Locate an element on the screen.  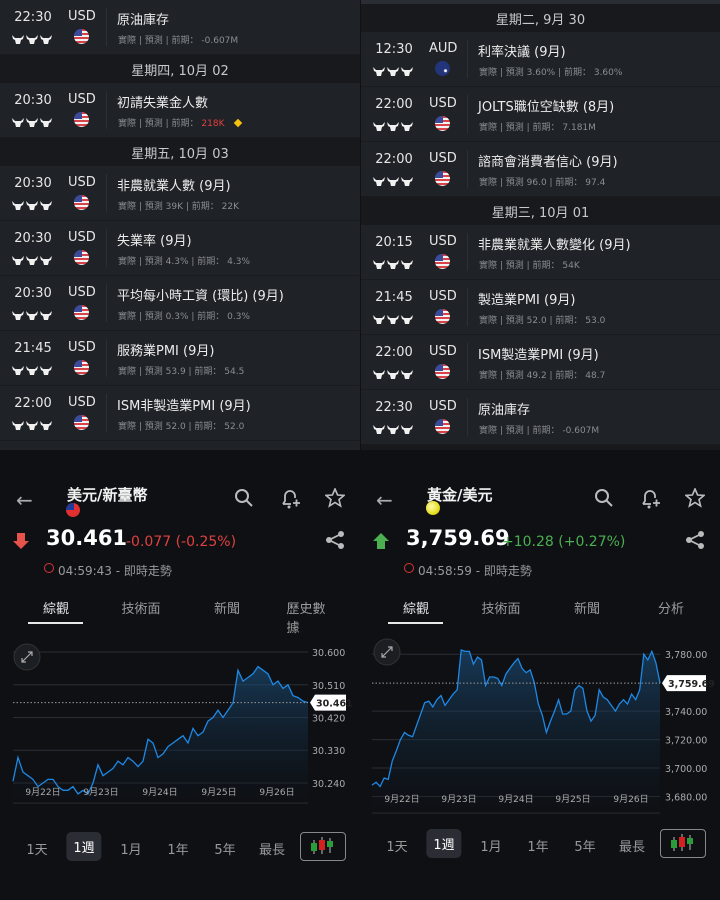
y-tick-label: 3,680.00 is located at coordinates (686, 797).